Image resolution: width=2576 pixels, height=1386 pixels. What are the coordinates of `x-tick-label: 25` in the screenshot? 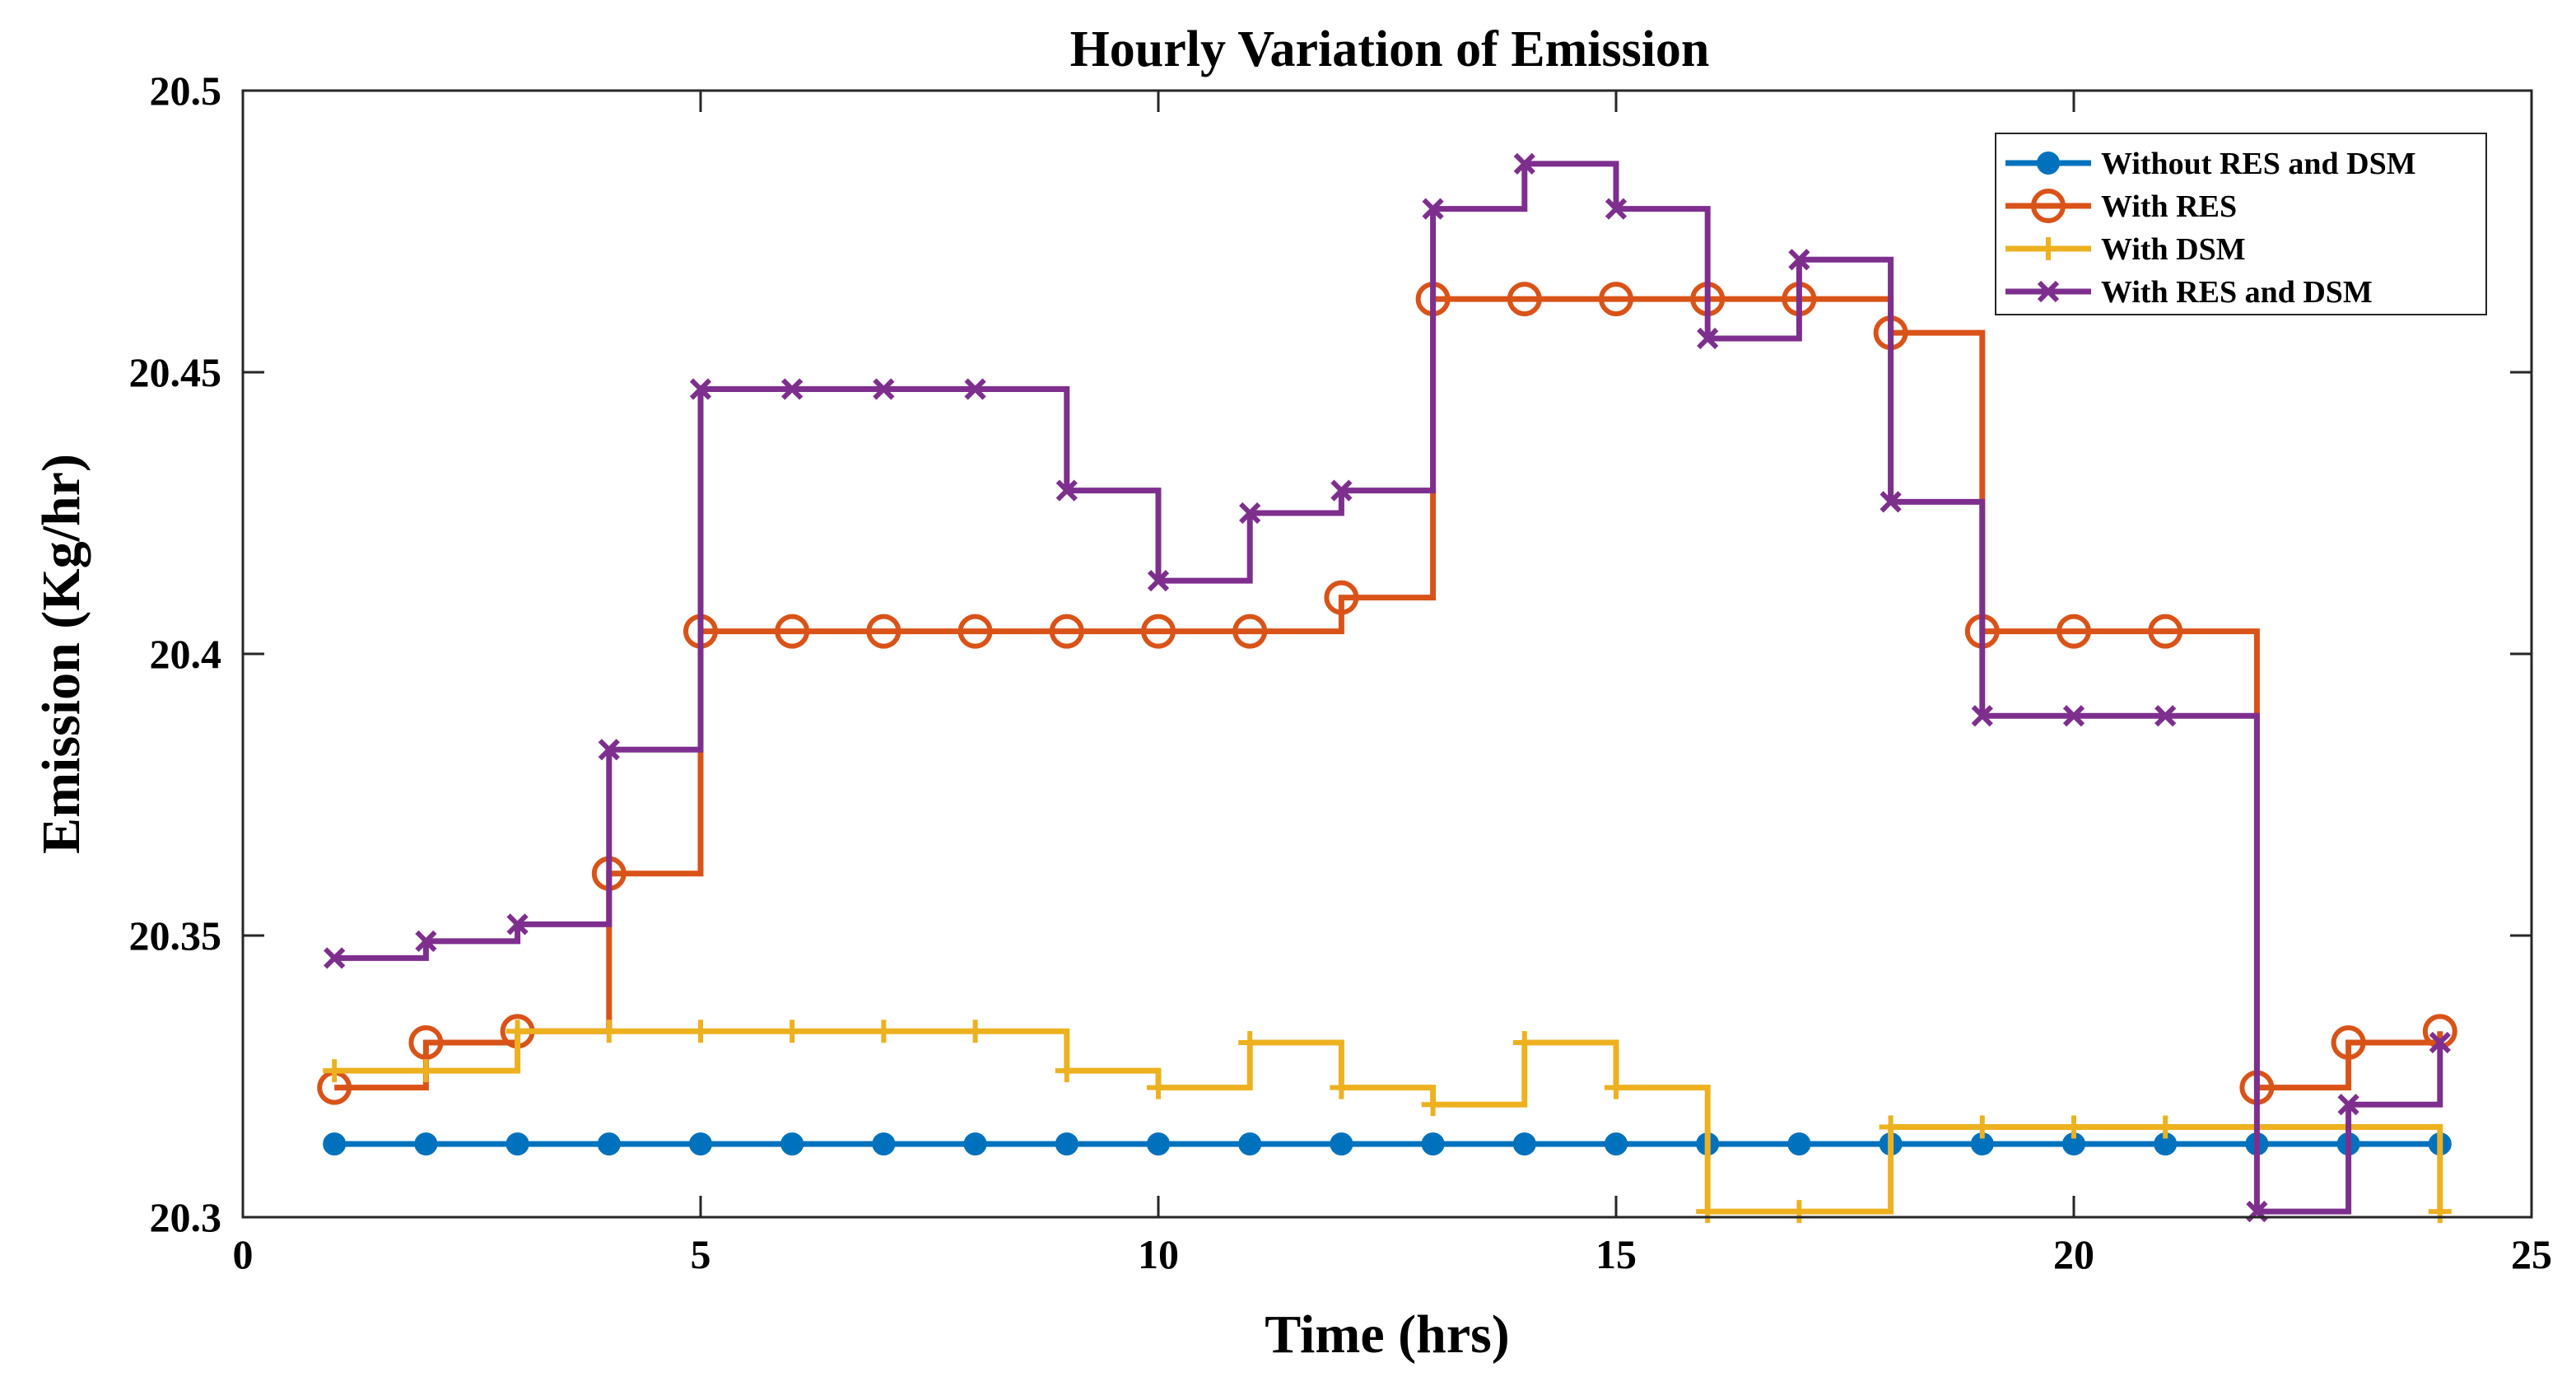 It's located at (2531, 1254).